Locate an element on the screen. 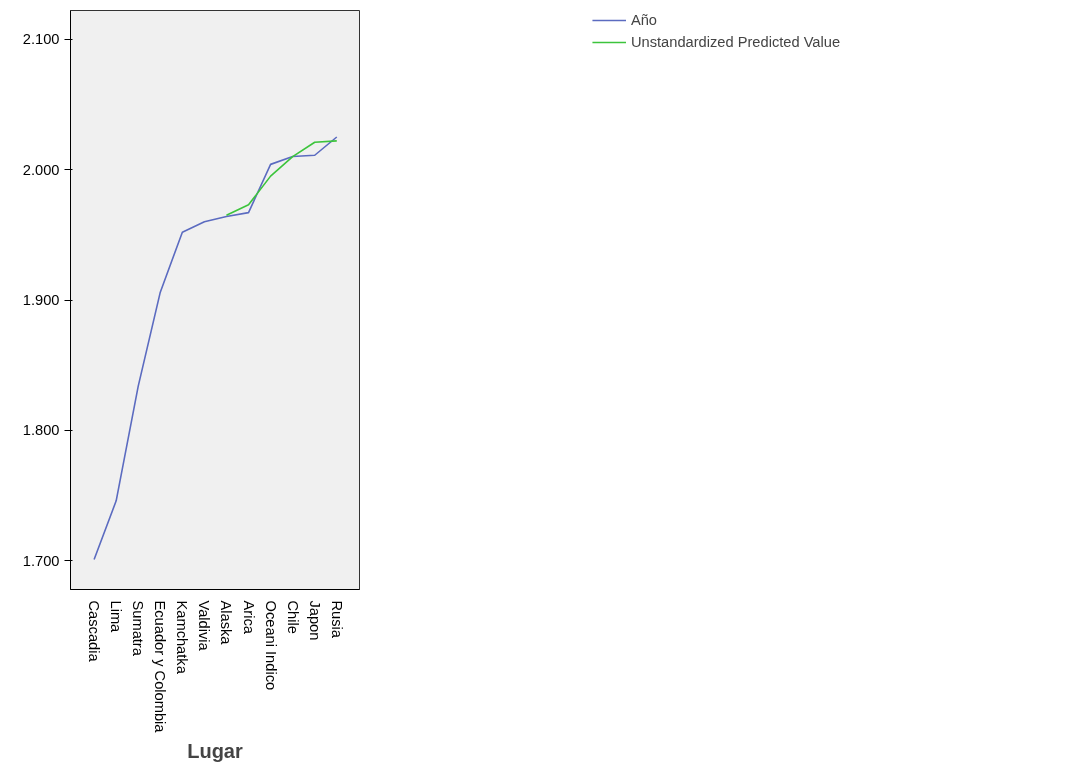 This screenshot has height=765, width=1073. y-tick-label: 1.800 is located at coordinates (41, 430).